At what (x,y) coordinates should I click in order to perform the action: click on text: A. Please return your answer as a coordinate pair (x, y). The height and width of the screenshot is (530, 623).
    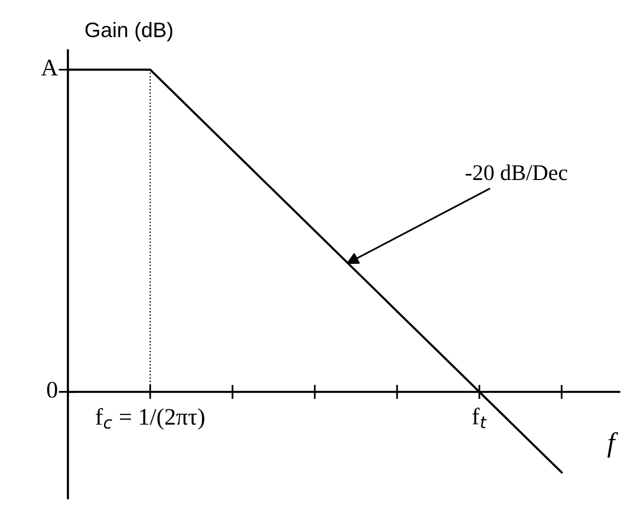
    Looking at the image, I should click on (49, 68).